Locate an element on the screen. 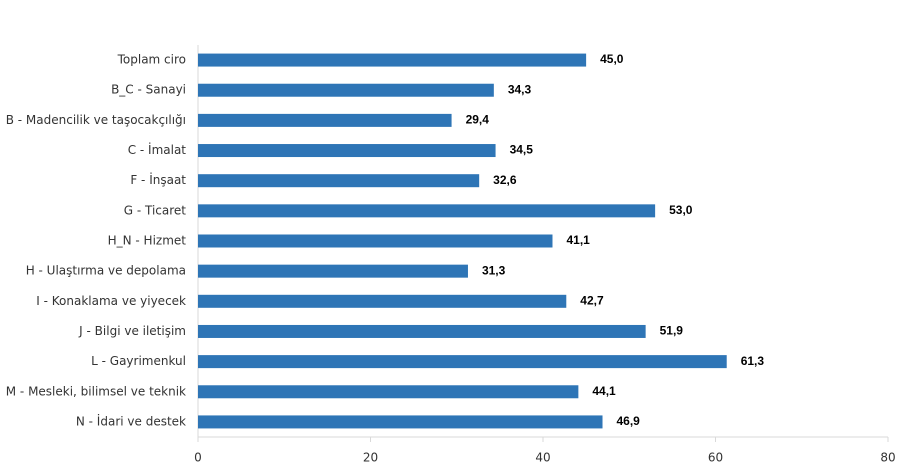 Image resolution: width=899 pixels, height=470 pixels. value-label: 29,4 is located at coordinates (478, 120).